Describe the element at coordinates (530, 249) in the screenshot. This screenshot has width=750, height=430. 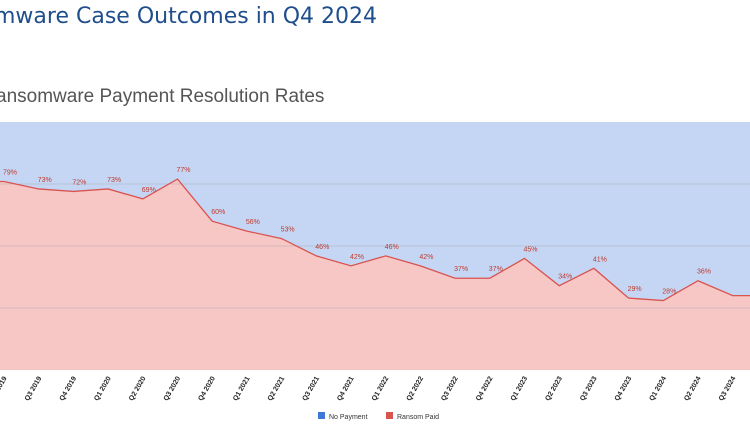
I see `data-label: 45%` at that location.